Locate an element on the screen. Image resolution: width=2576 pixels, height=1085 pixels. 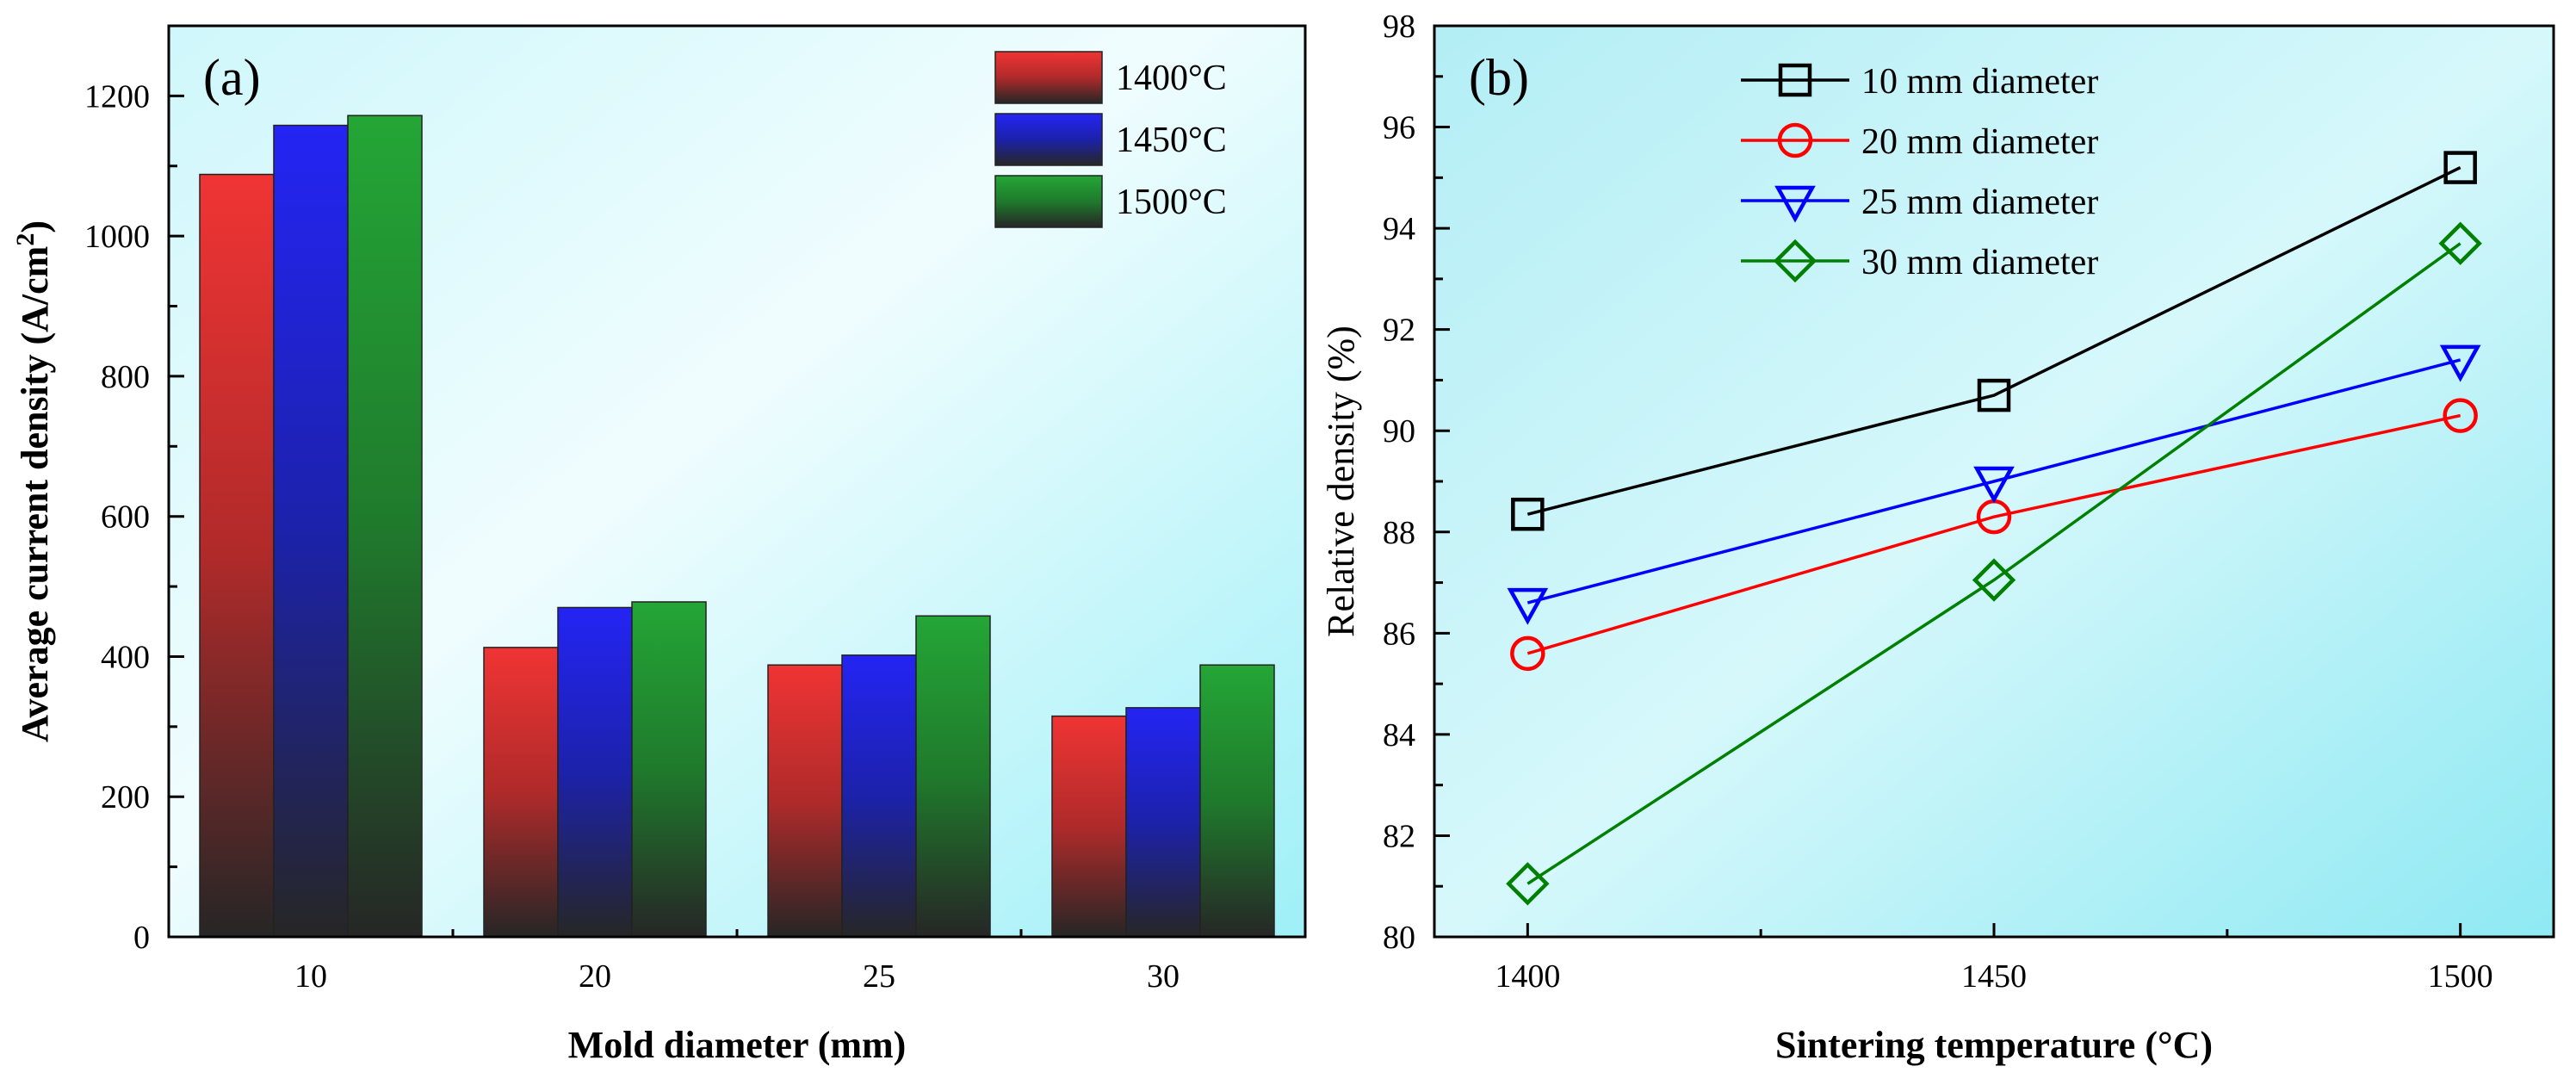
y-tick-label: 0 is located at coordinates (141, 938).